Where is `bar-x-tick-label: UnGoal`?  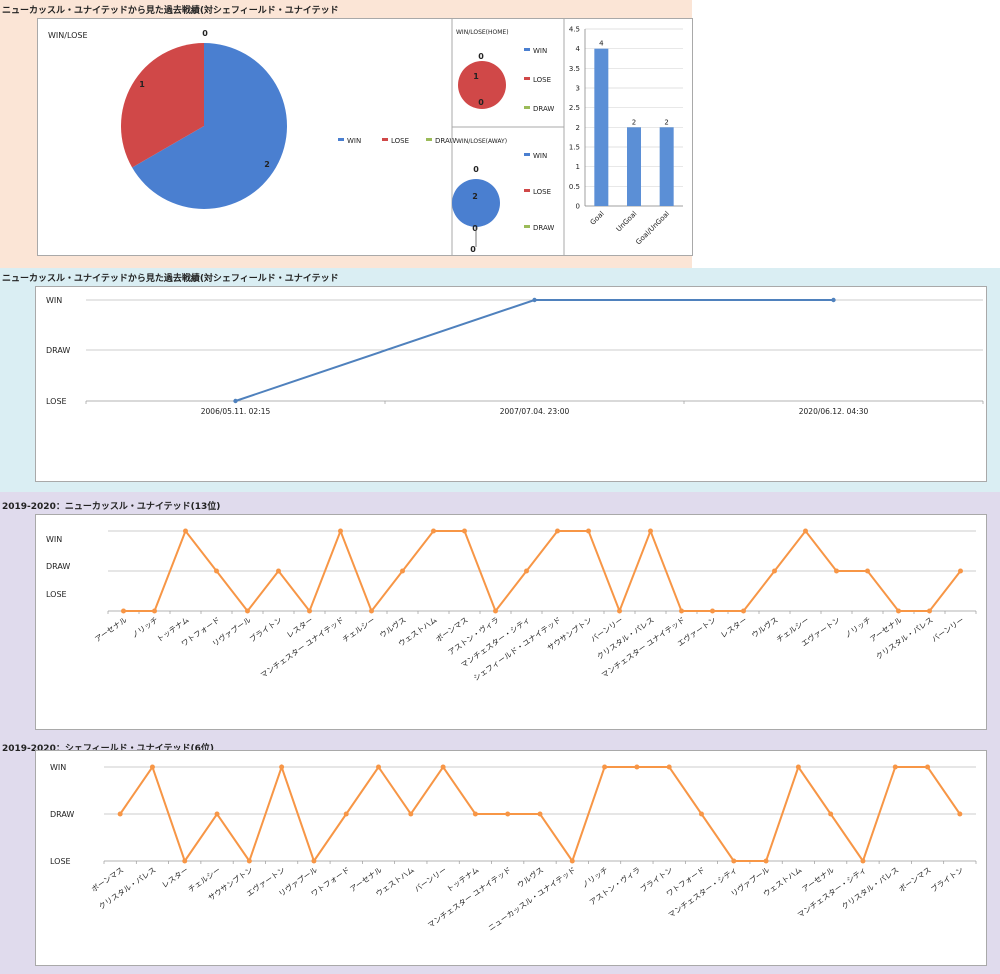
bar-x-tick-label: UnGoal is located at coordinates (627, 222).